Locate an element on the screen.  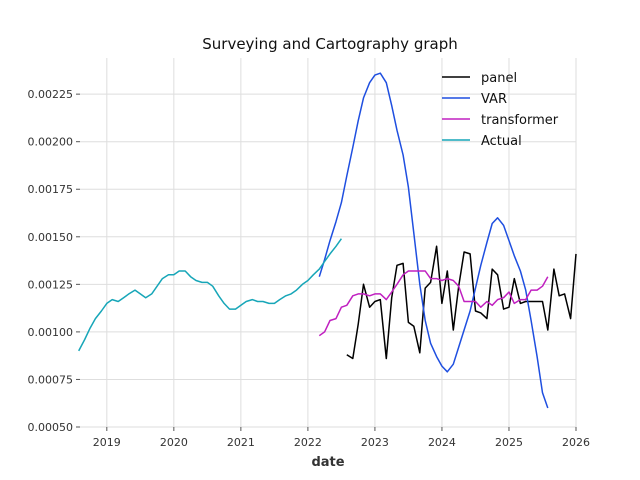
x-tick-label: 2022 is located at coordinates (308, 442).